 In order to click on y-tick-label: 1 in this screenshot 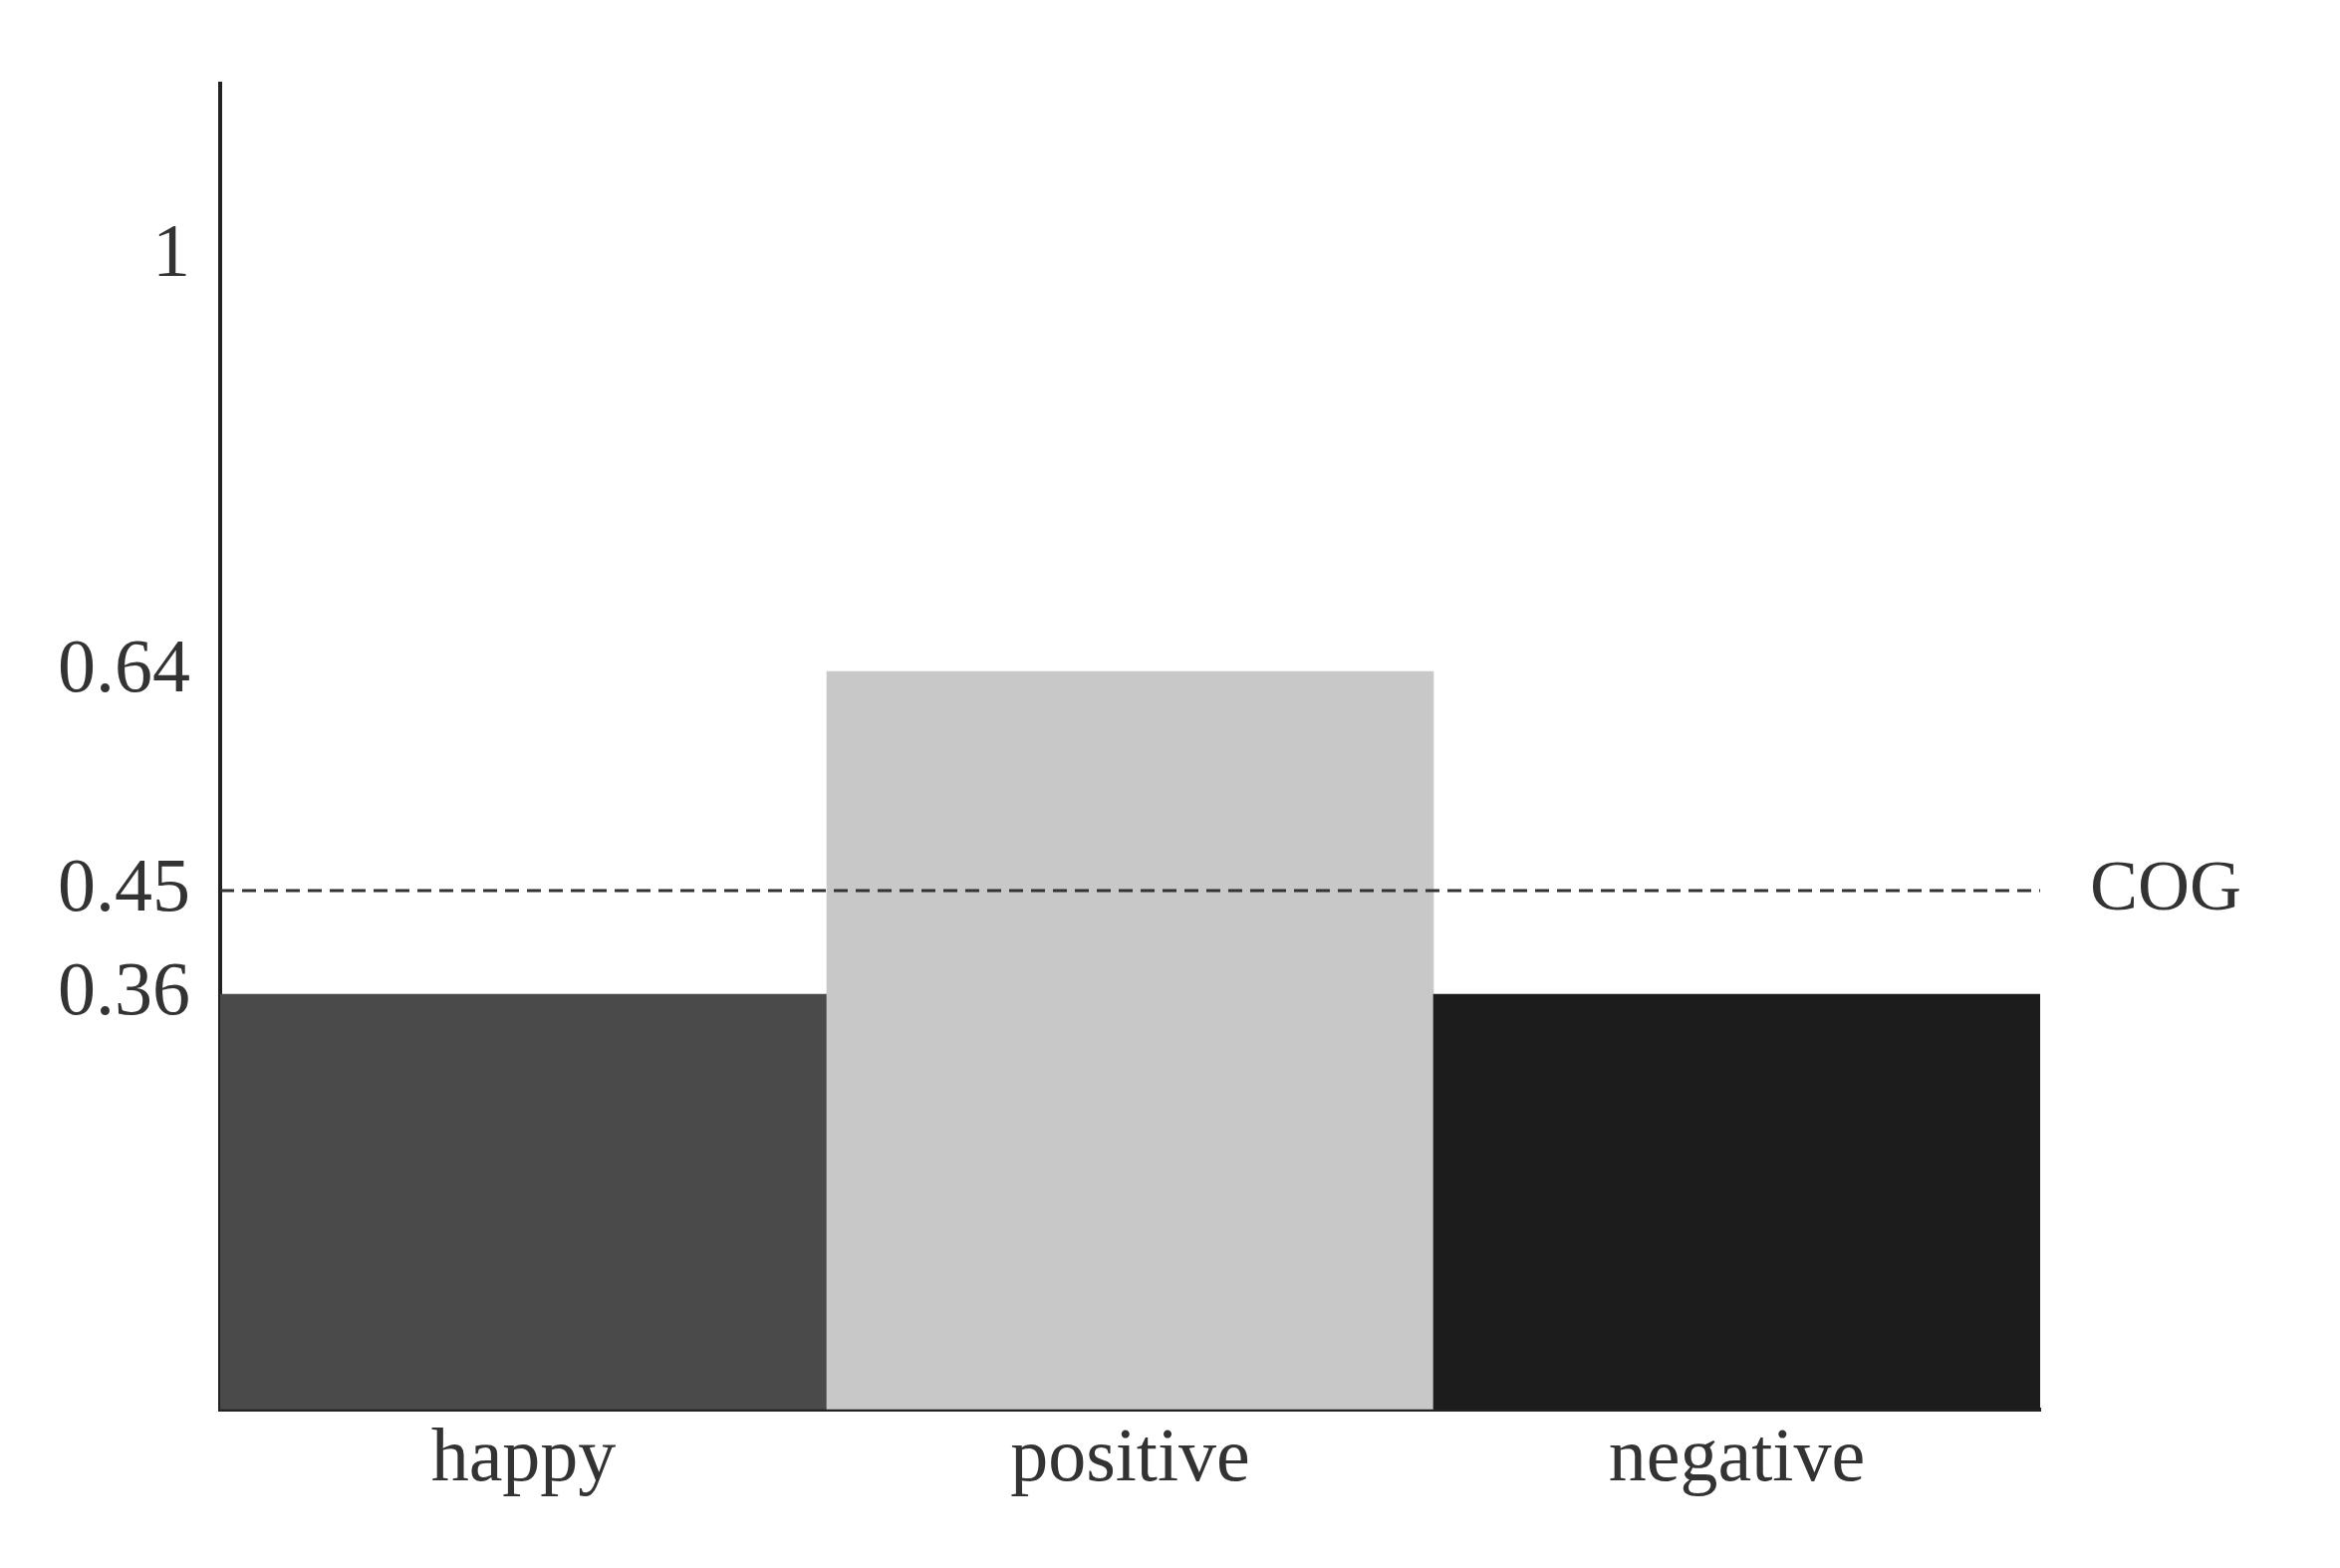, I will do `click(171, 250)`.